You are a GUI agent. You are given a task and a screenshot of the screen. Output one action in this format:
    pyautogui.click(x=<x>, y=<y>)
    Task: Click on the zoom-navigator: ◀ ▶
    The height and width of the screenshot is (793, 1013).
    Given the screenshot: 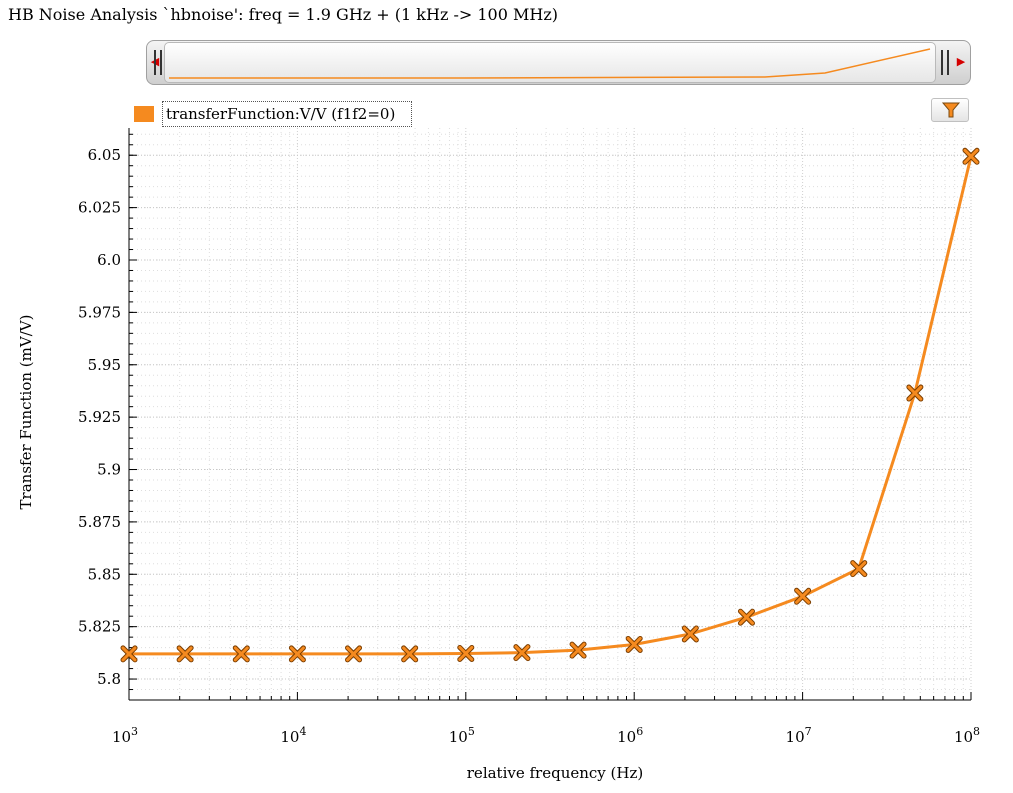 What is the action you would take?
    pyautogui.click(x=558, y=62)
    